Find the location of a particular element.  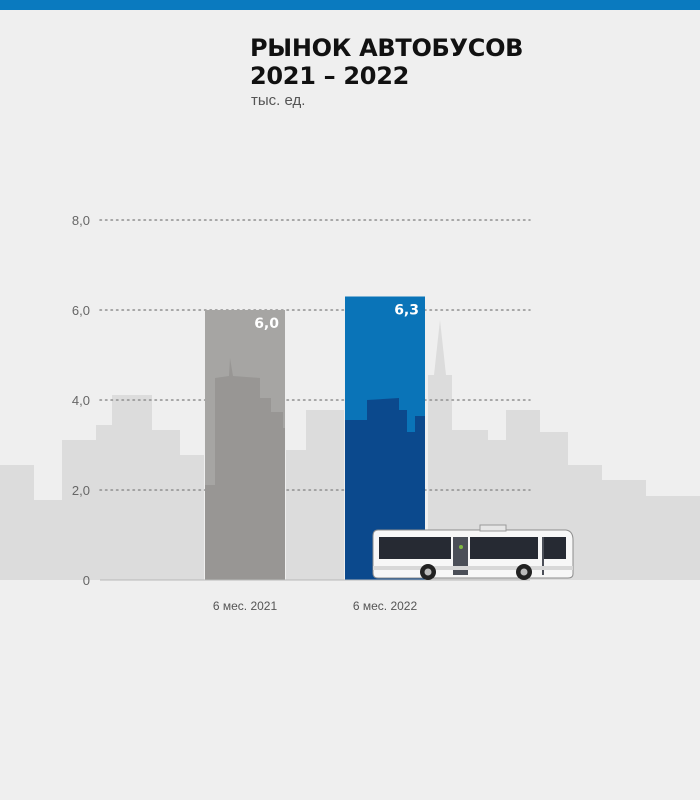

bus-illustration is located at coordinates (473, 552).